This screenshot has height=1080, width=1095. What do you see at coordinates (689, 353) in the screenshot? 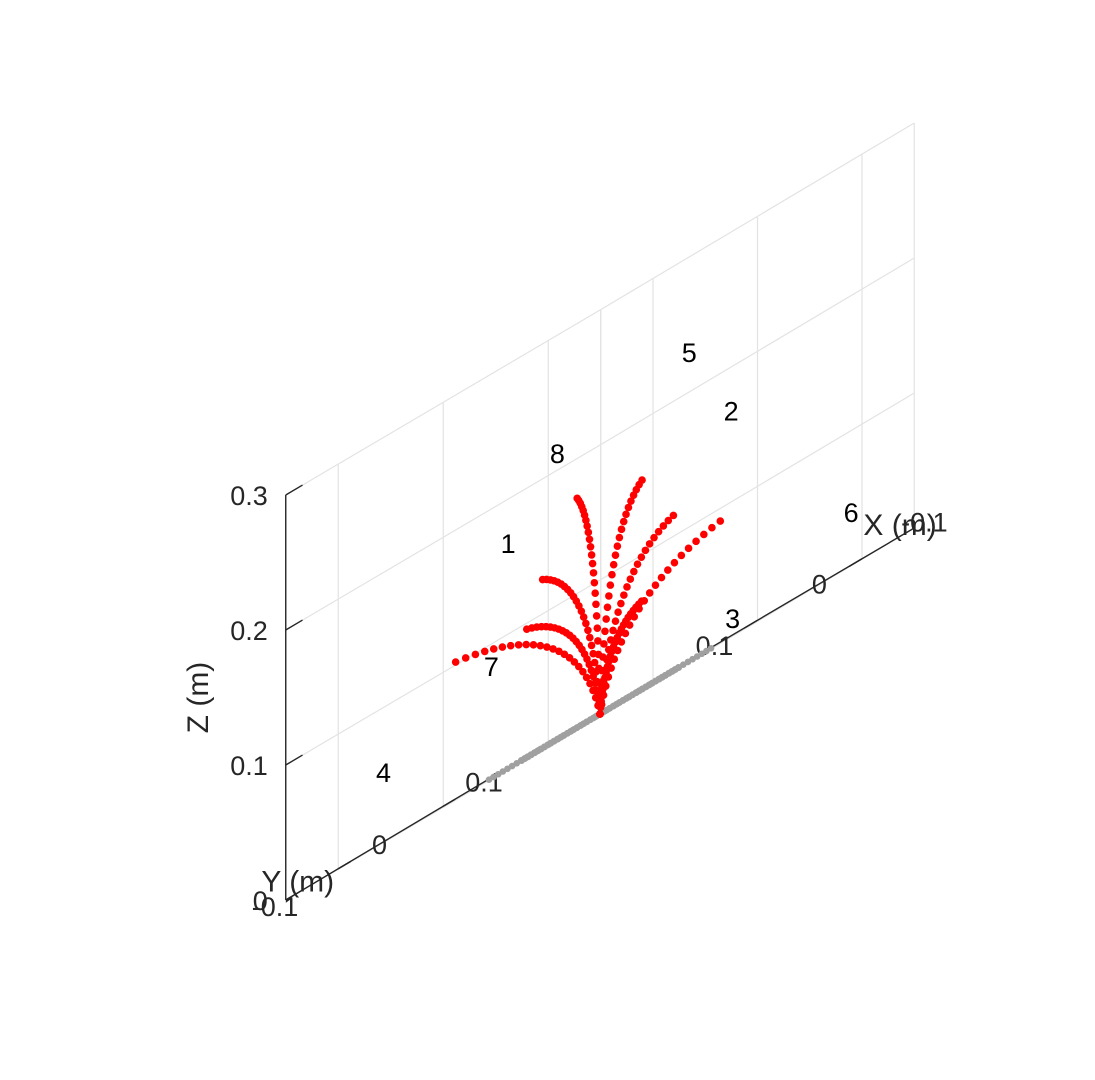
I see `series-label-5: 5` at bounding box center [689, 353].